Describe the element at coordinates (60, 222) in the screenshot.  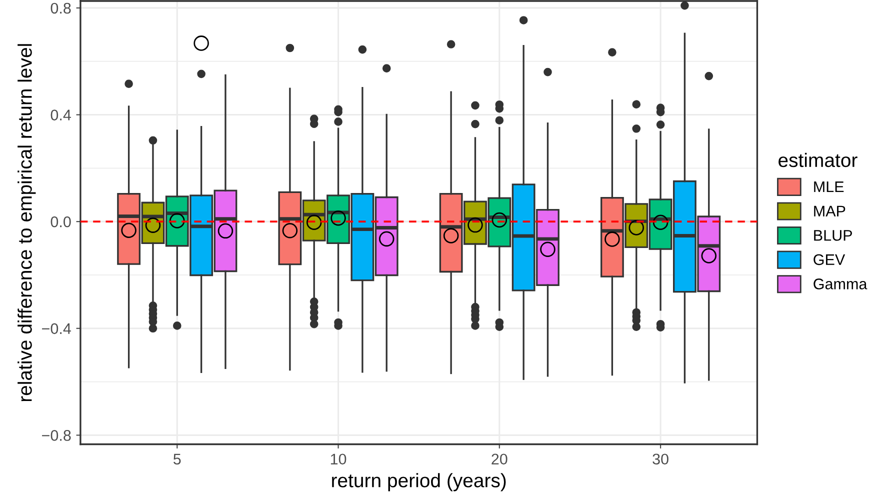
I see `y-tick-label: 0.0` at that location.